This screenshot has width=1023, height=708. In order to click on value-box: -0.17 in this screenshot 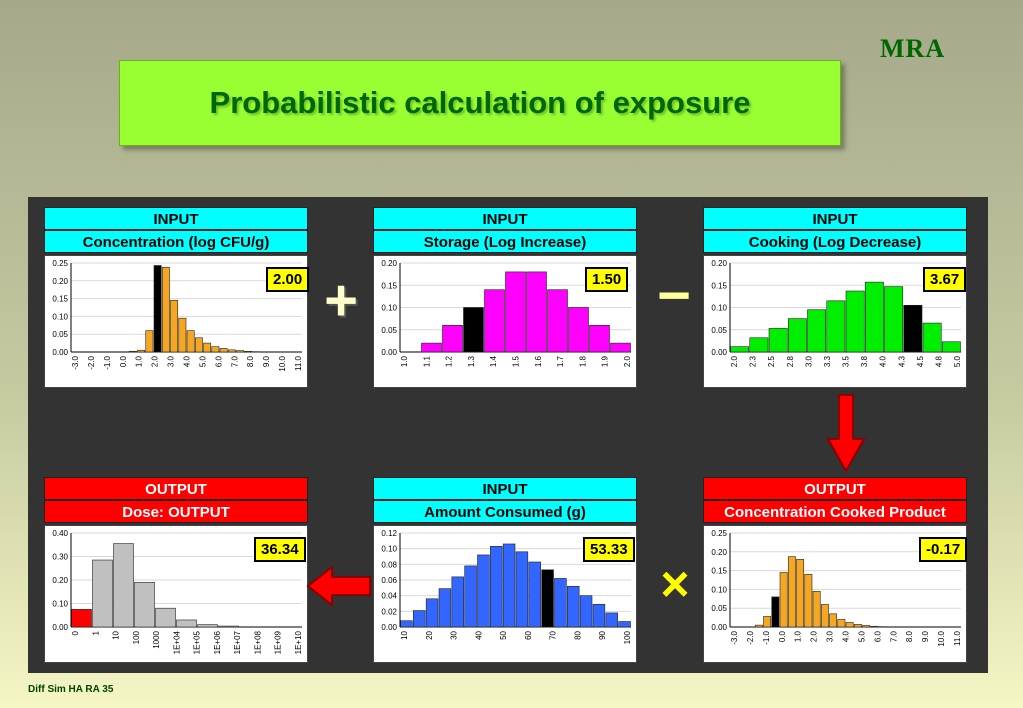, I will do `click(943, 549)`.